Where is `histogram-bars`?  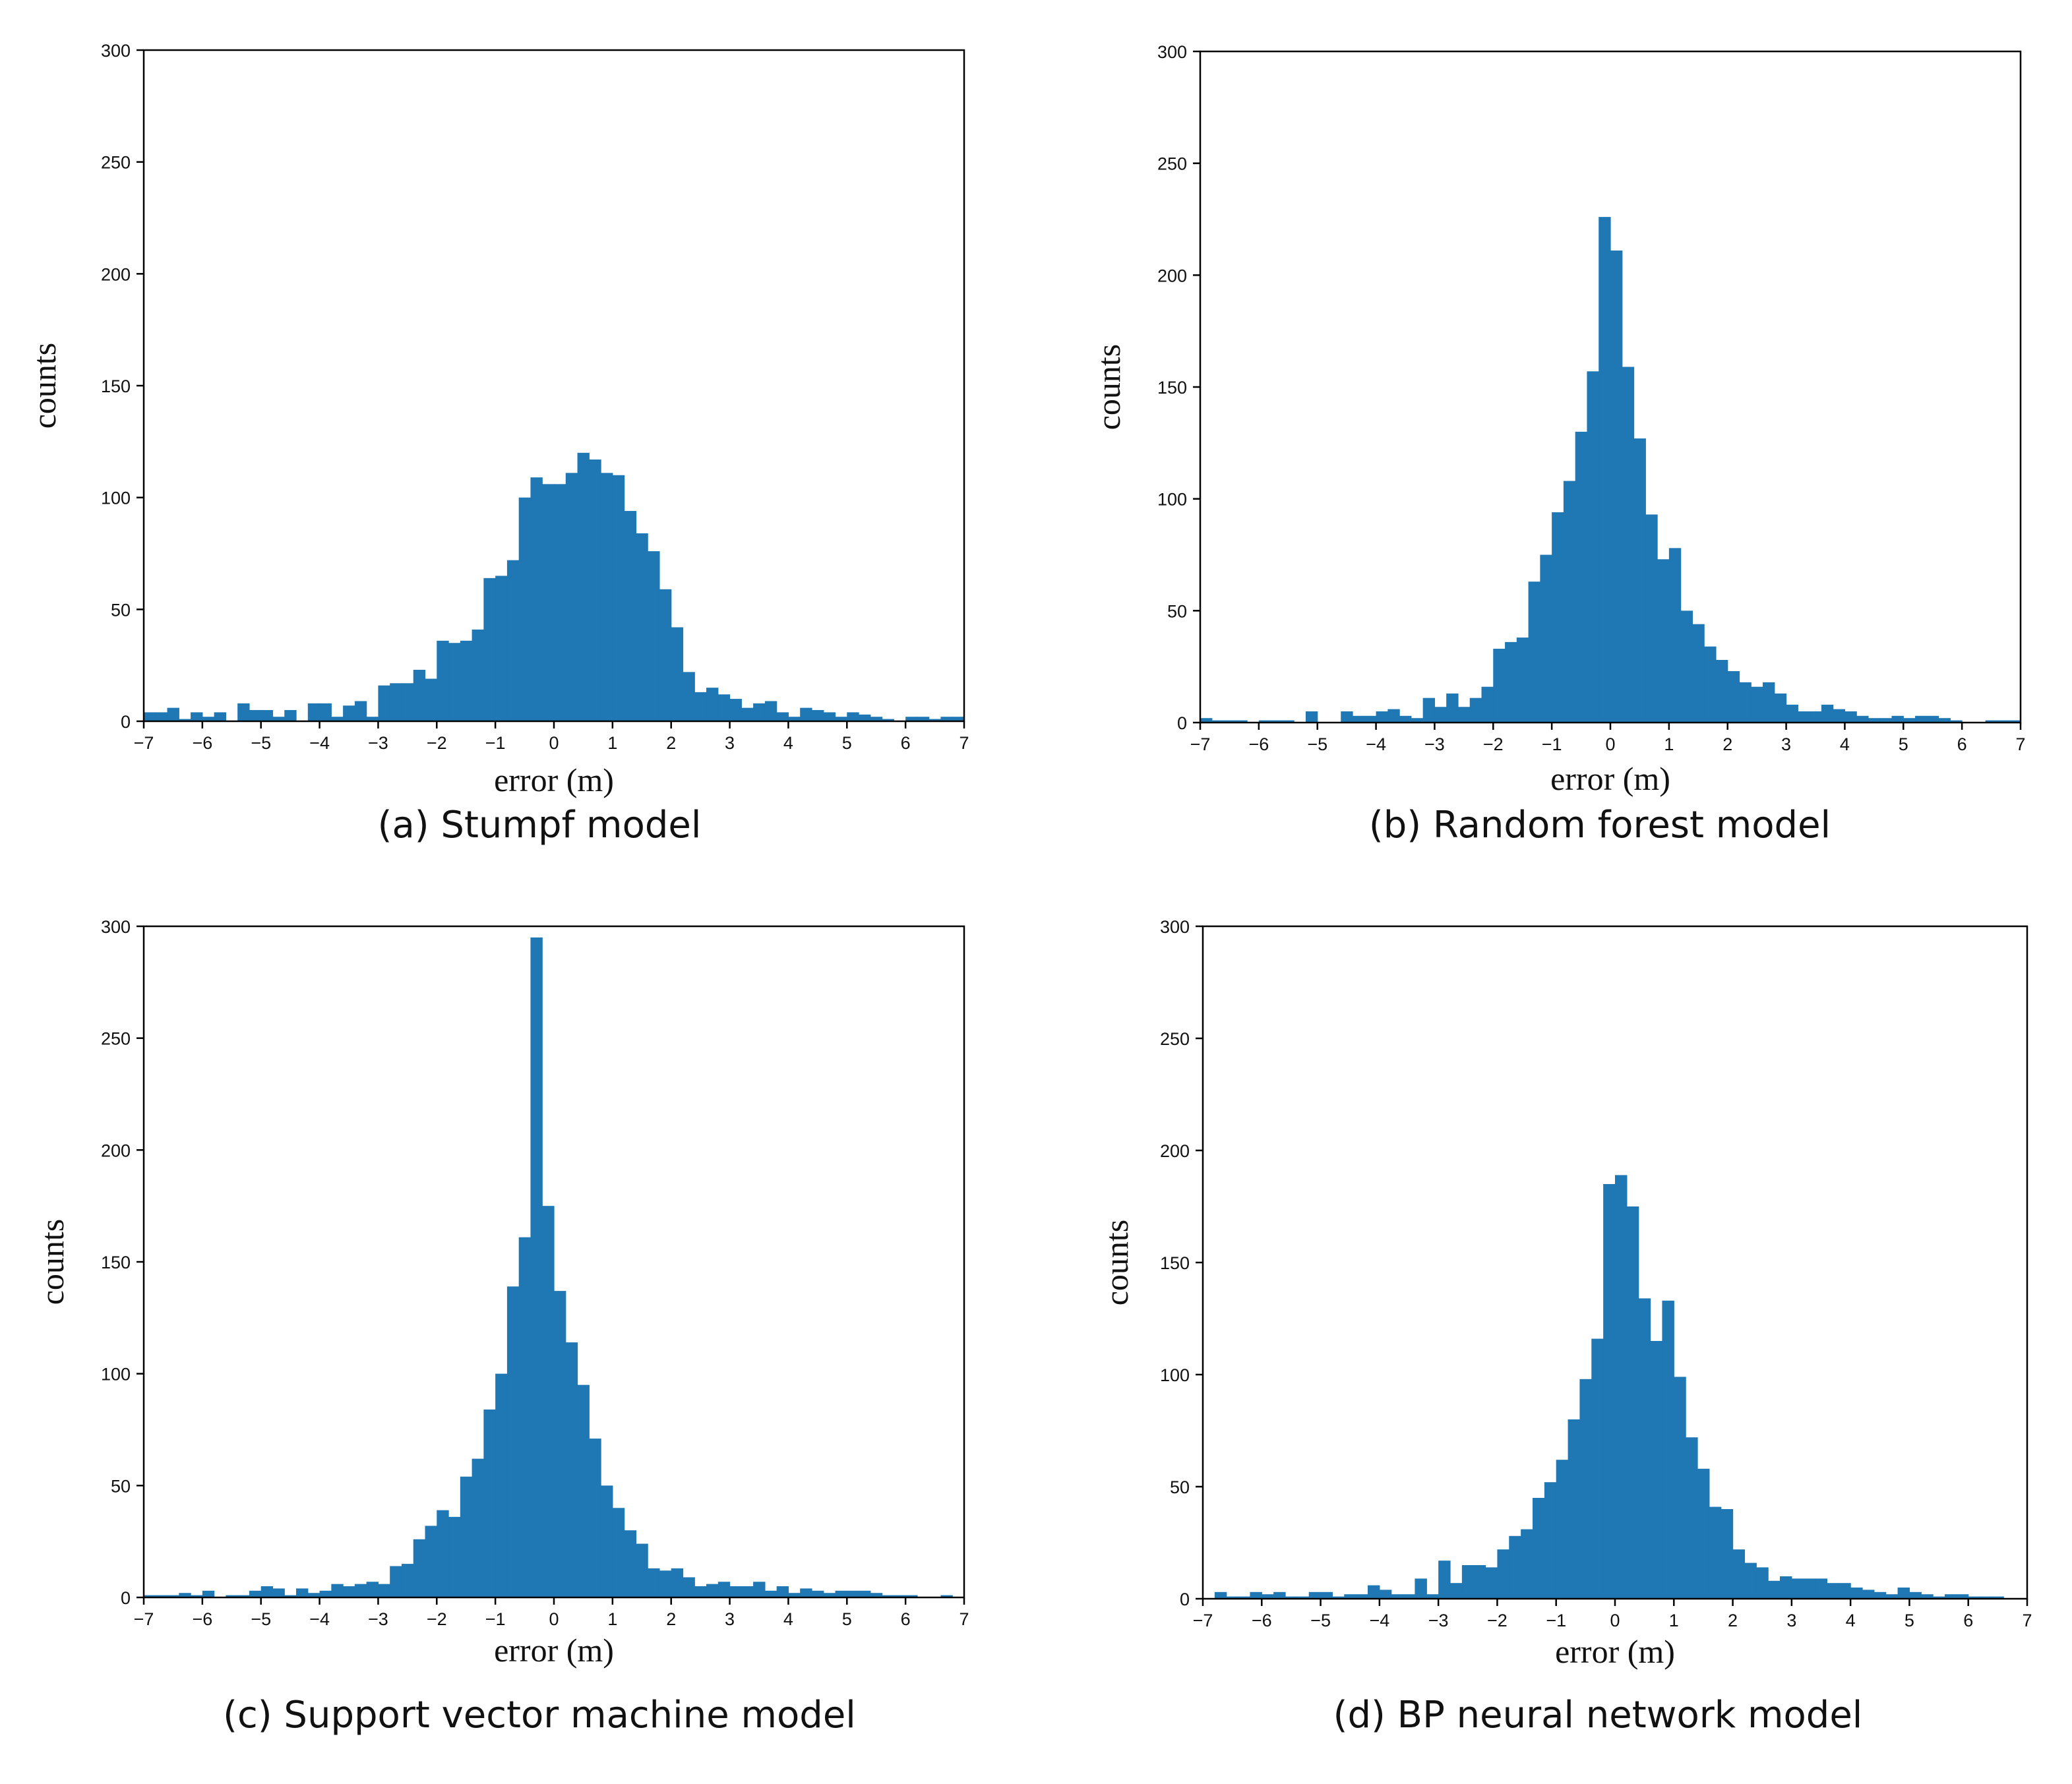 histogram-bars is located at coordinates (554, 586).